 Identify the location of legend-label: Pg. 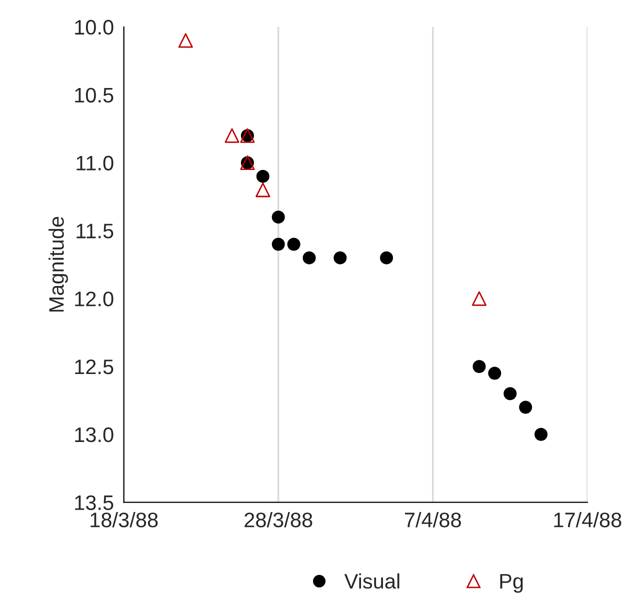
(511, 583).